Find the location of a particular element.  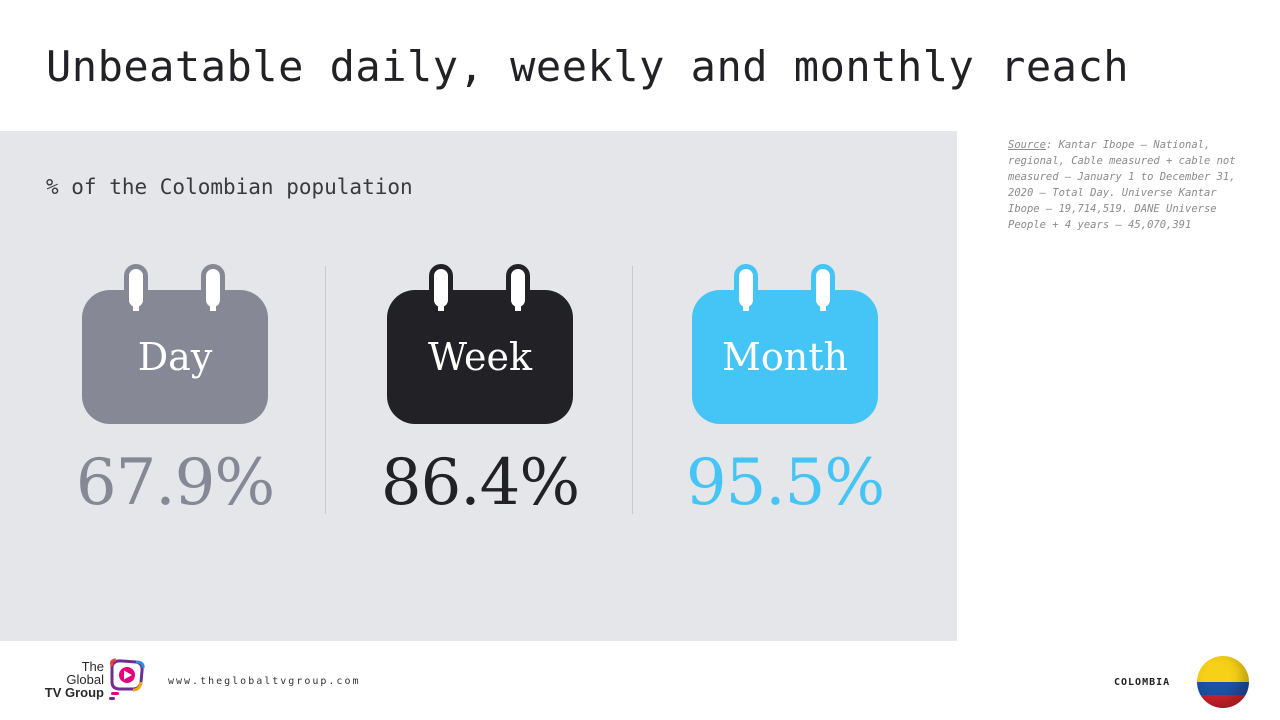

company-logo: The Global TV Group is located at coordinates (90, 682).